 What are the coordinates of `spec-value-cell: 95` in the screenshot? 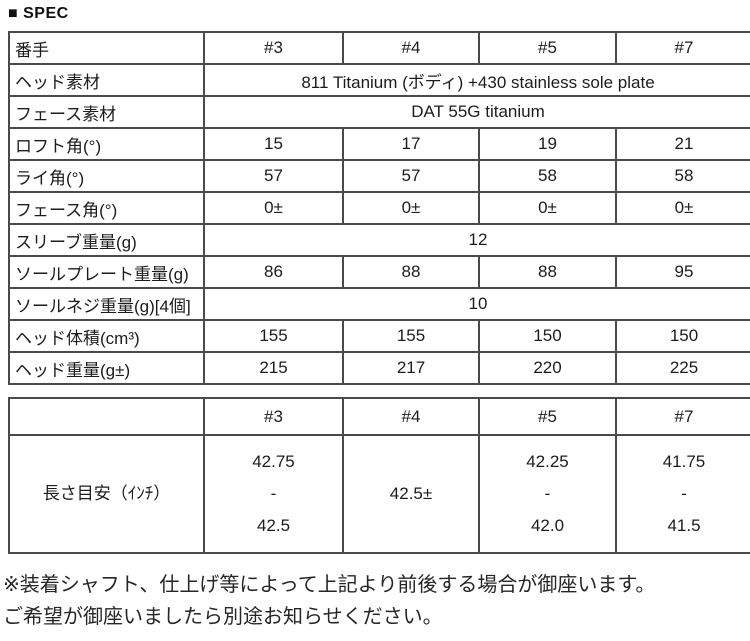 It's located at (682, 272).